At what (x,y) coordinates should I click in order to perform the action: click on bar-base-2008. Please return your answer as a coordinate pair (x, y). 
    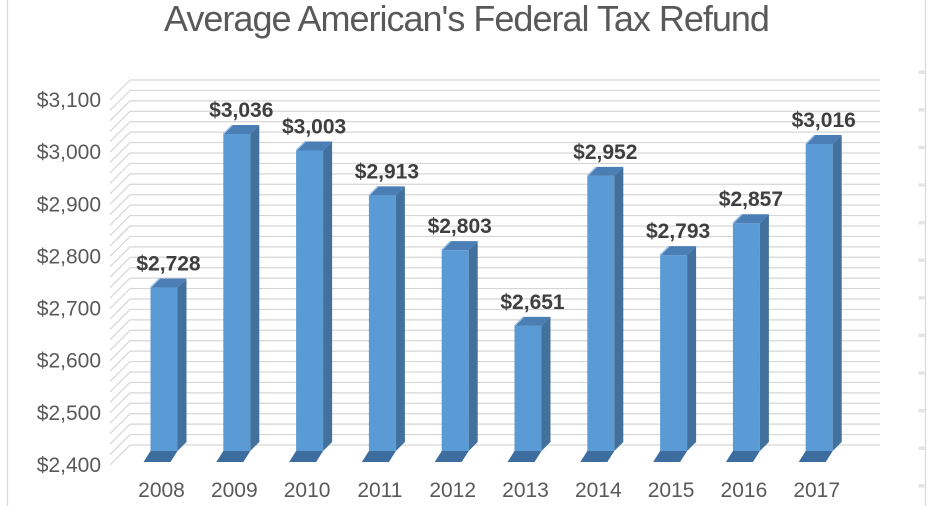
    Looking at the image, I should click on (160, 456).